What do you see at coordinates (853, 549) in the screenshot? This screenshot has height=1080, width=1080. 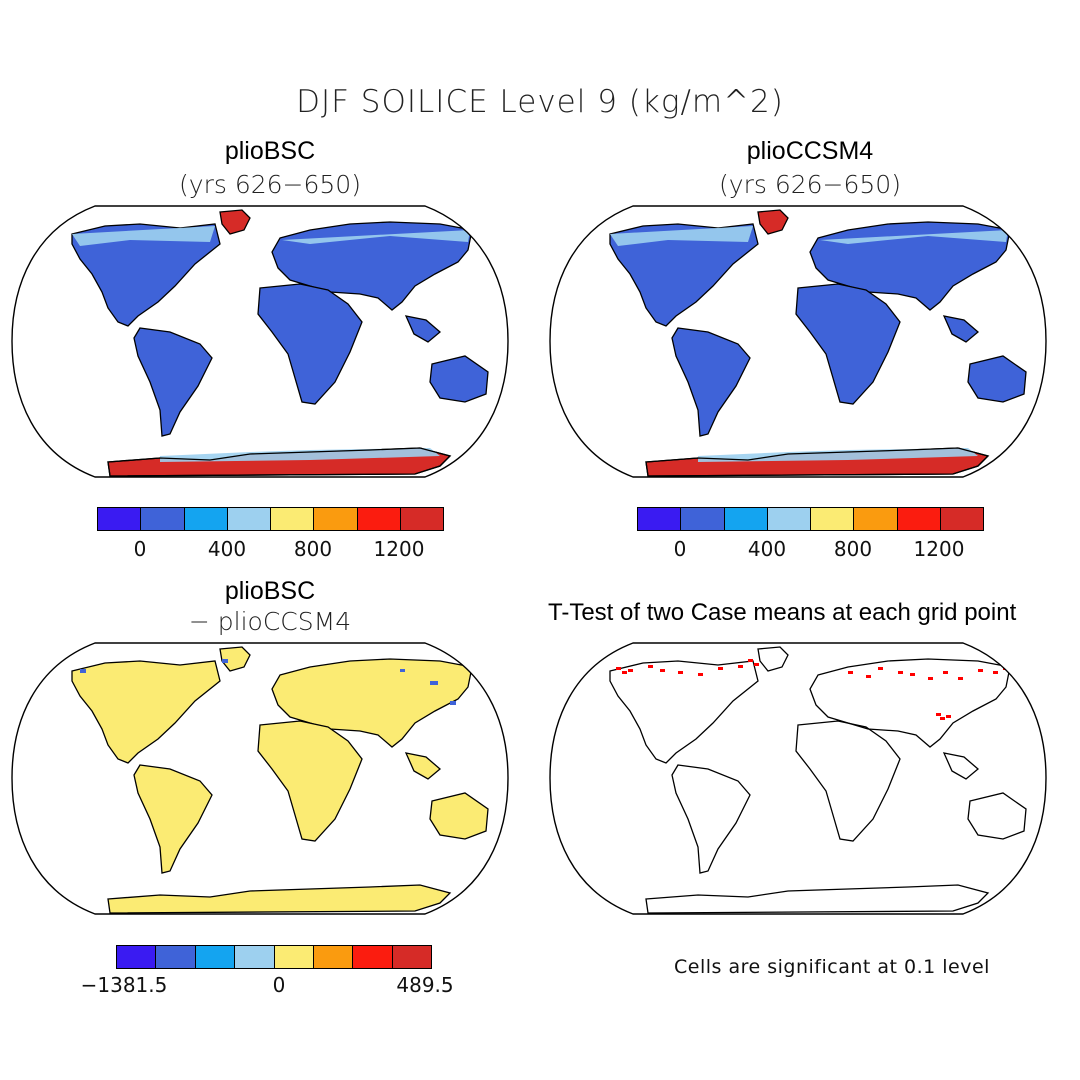 I see `colorbar-tick: 800` at bounding box center [853, 549].